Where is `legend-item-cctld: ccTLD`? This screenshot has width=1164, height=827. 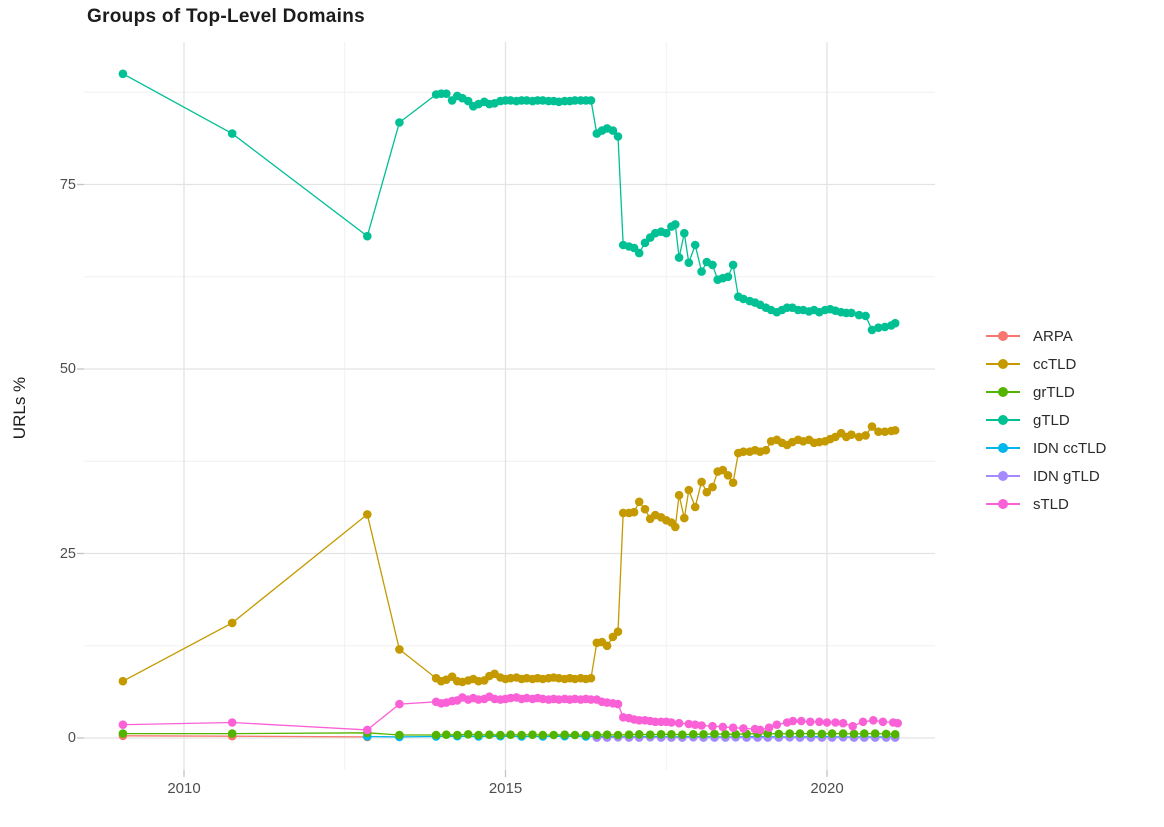 legend-item-cctld: ccTLD is located at coordinates (1046, 364).